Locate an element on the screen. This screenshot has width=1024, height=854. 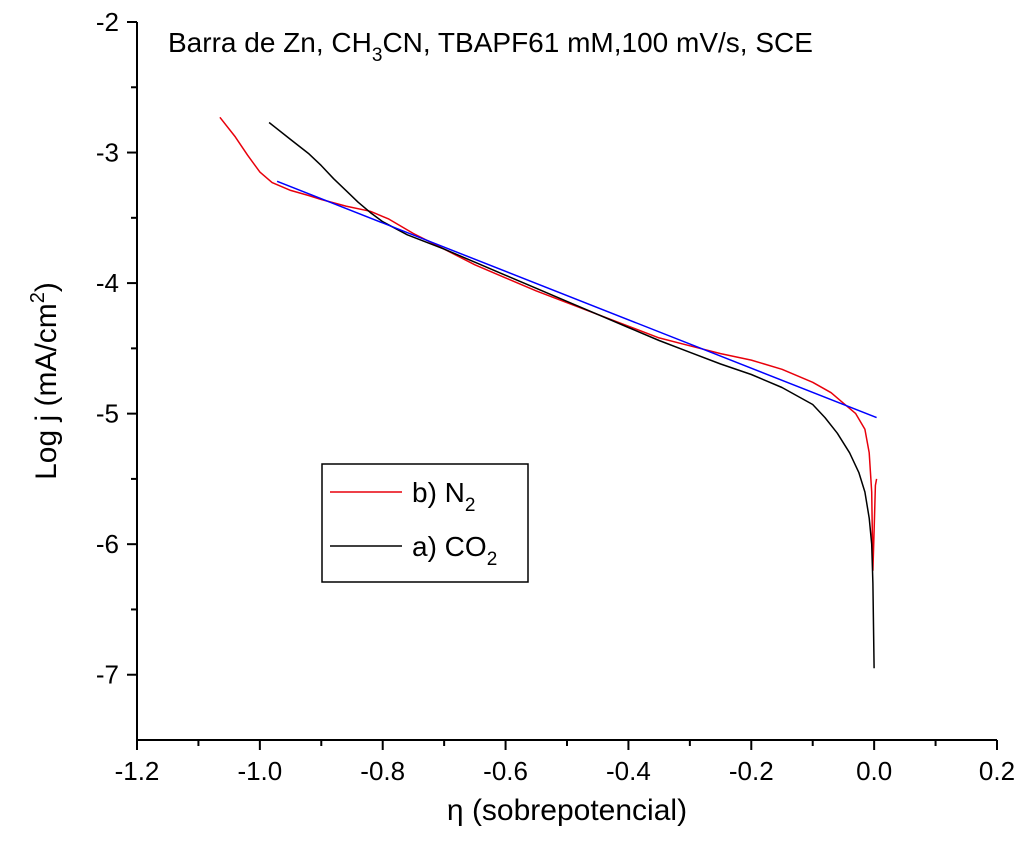
y-tick-label: -5 is located at coordinates (107, 414).